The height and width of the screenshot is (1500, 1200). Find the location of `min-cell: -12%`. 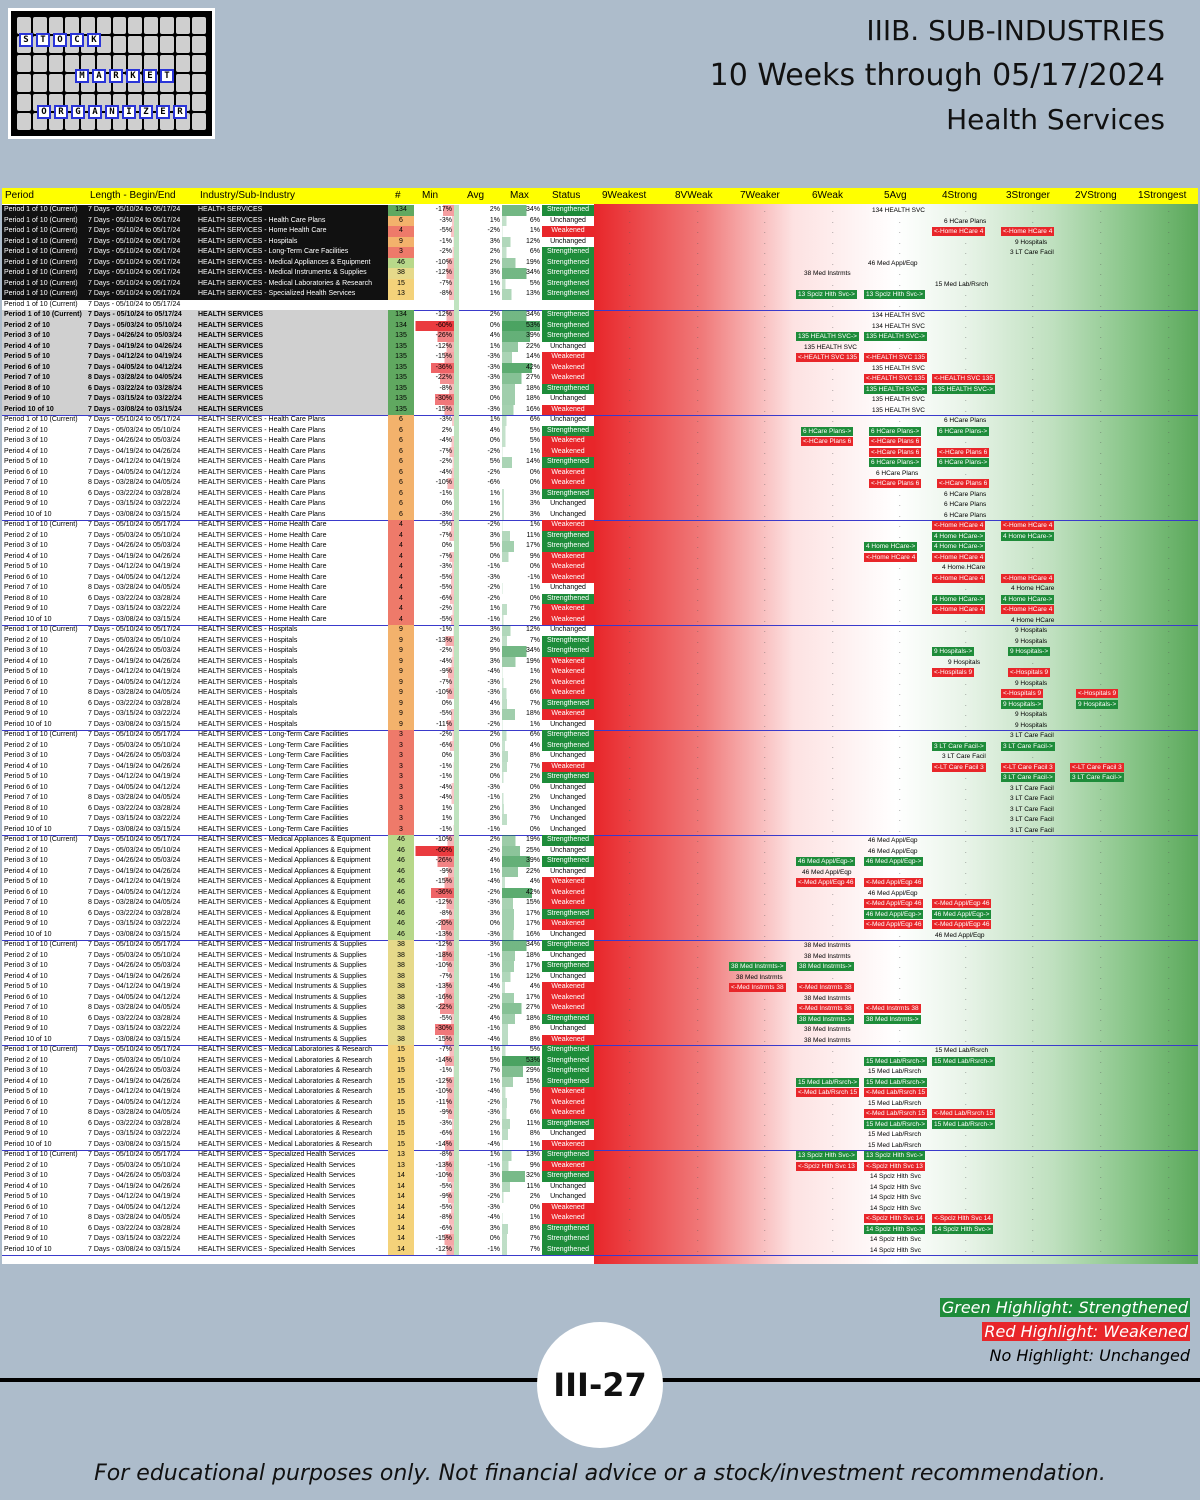

min-cell: -12% is located at coordinates (434, 903).